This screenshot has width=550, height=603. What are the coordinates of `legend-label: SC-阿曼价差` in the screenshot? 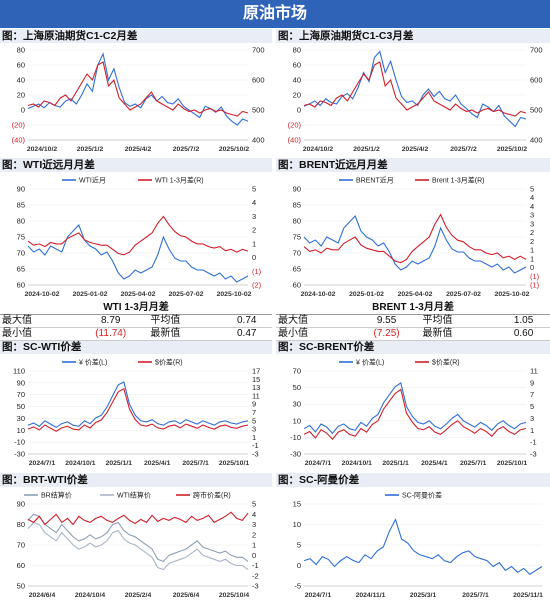 It's located at (422, 495).